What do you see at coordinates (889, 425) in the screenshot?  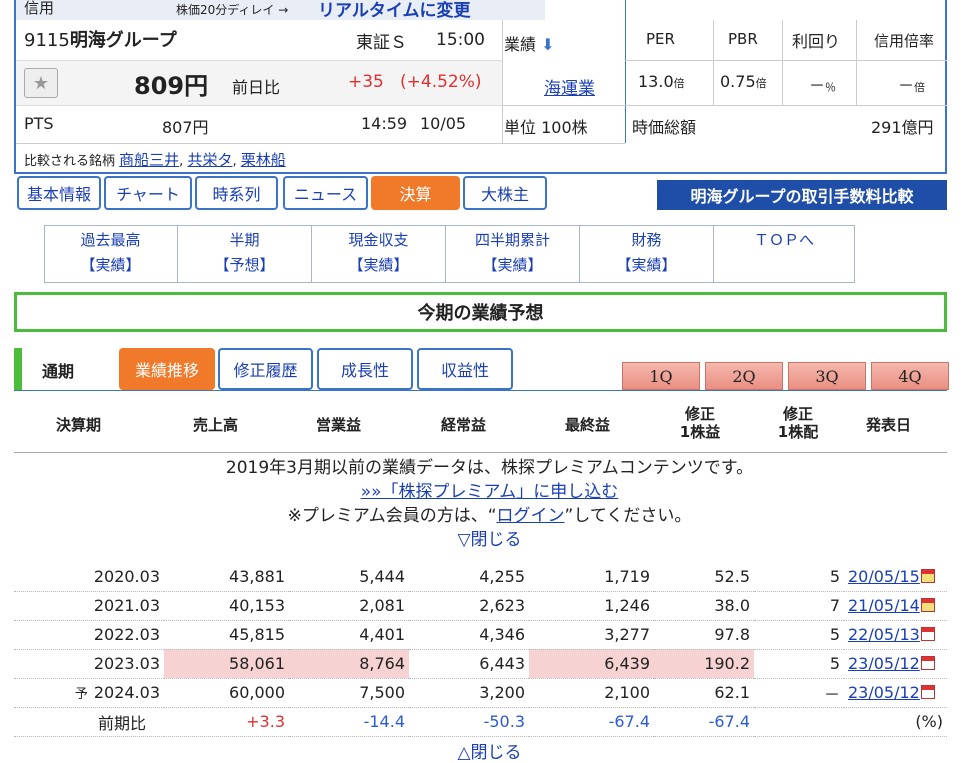 I see `header-date: 発表日` at bounding box center [889, 425].